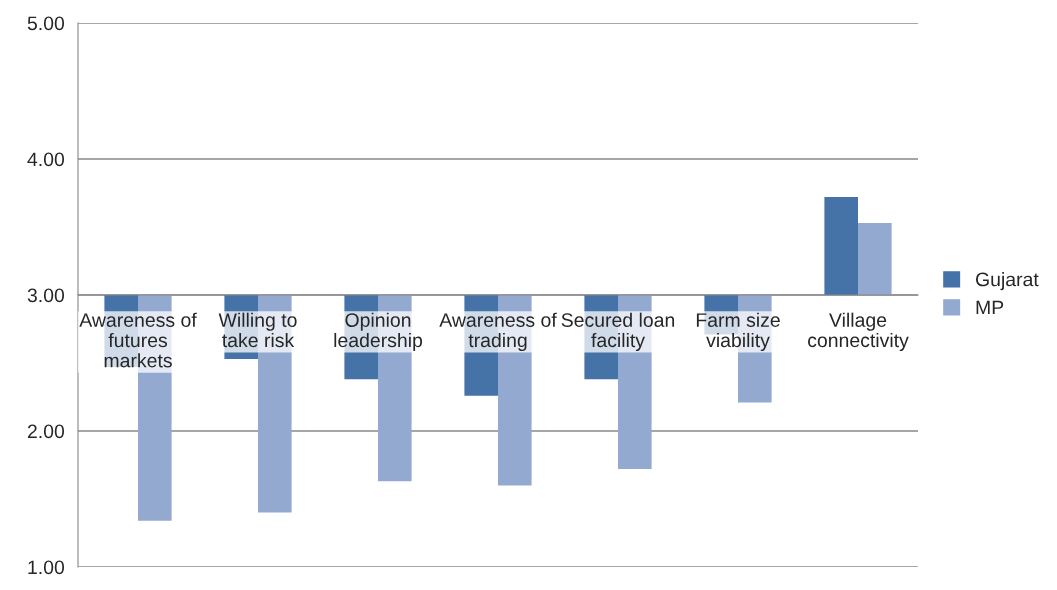 Image resolution: width=1057 pixels, height=590 pixels. I want to click on x-tick-label: Opinion leadership, so click(378, 332).